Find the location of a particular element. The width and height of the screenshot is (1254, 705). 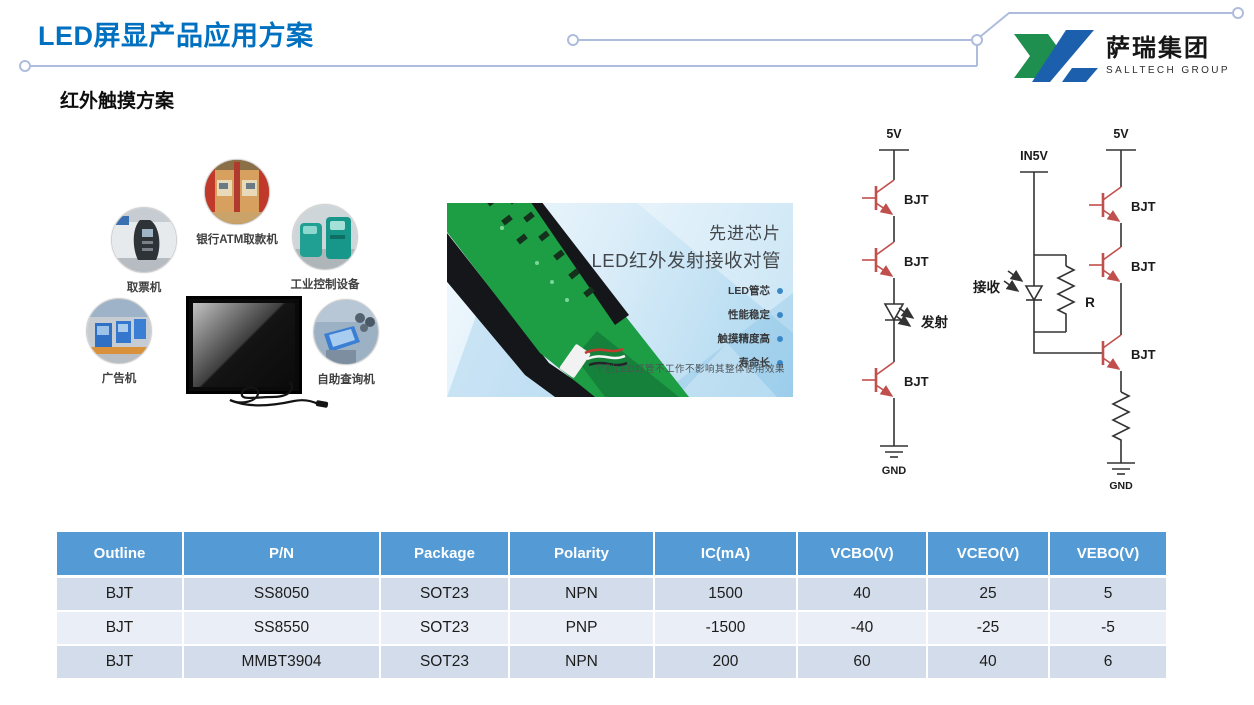

receiver-bjt2-label: BJT is located at coordinates (1143, 266).